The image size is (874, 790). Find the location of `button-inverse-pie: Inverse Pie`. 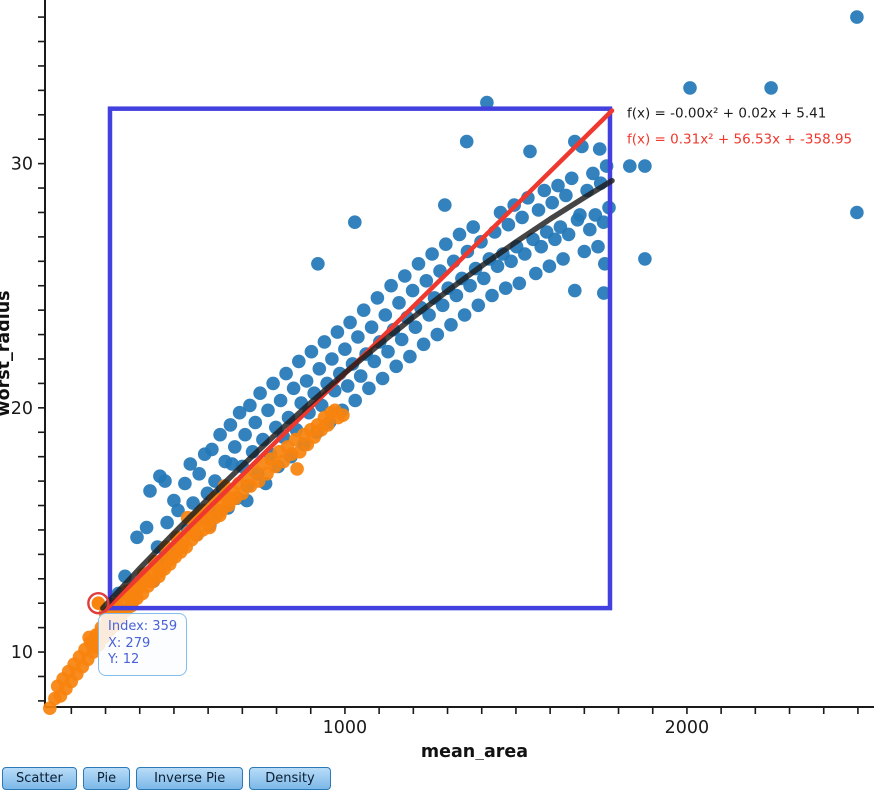

button-inverse-pie: Inverse Pie is located at coordinates (190, 778).